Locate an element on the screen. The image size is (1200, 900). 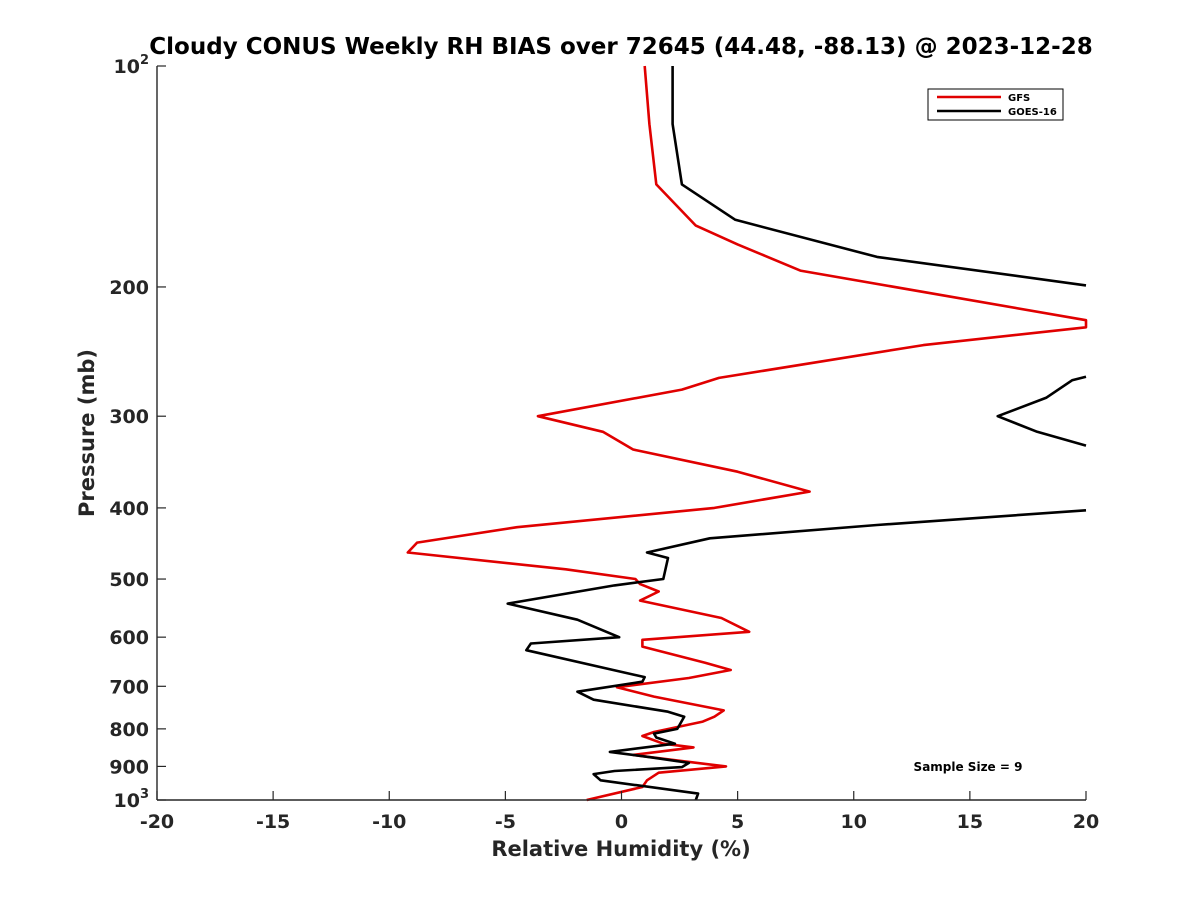
y-tick-label: 10² is located at coordinates (132, 65).